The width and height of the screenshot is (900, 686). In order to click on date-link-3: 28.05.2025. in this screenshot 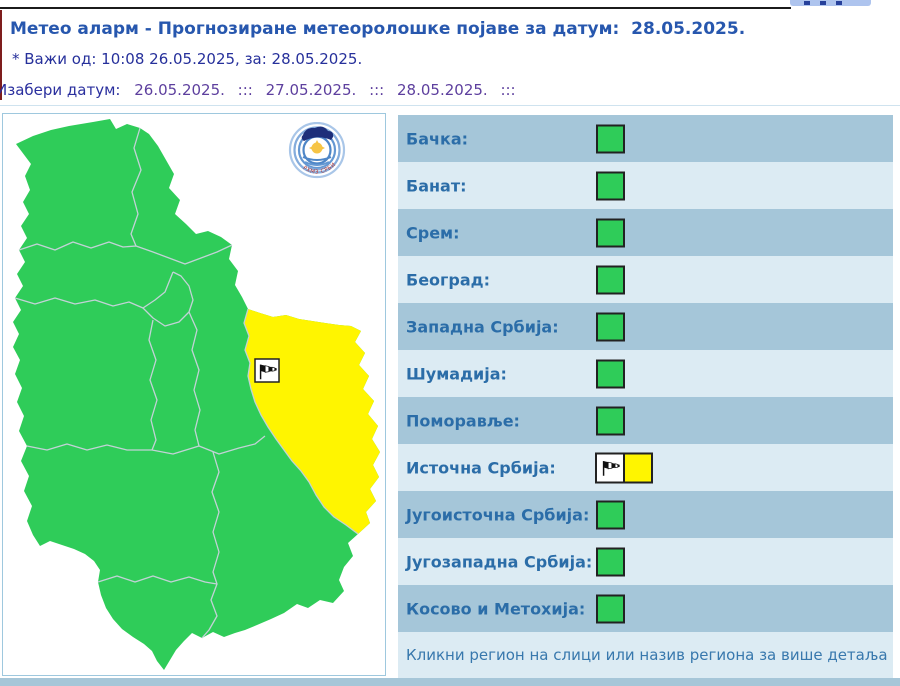, I will do `click(442, 90)`.